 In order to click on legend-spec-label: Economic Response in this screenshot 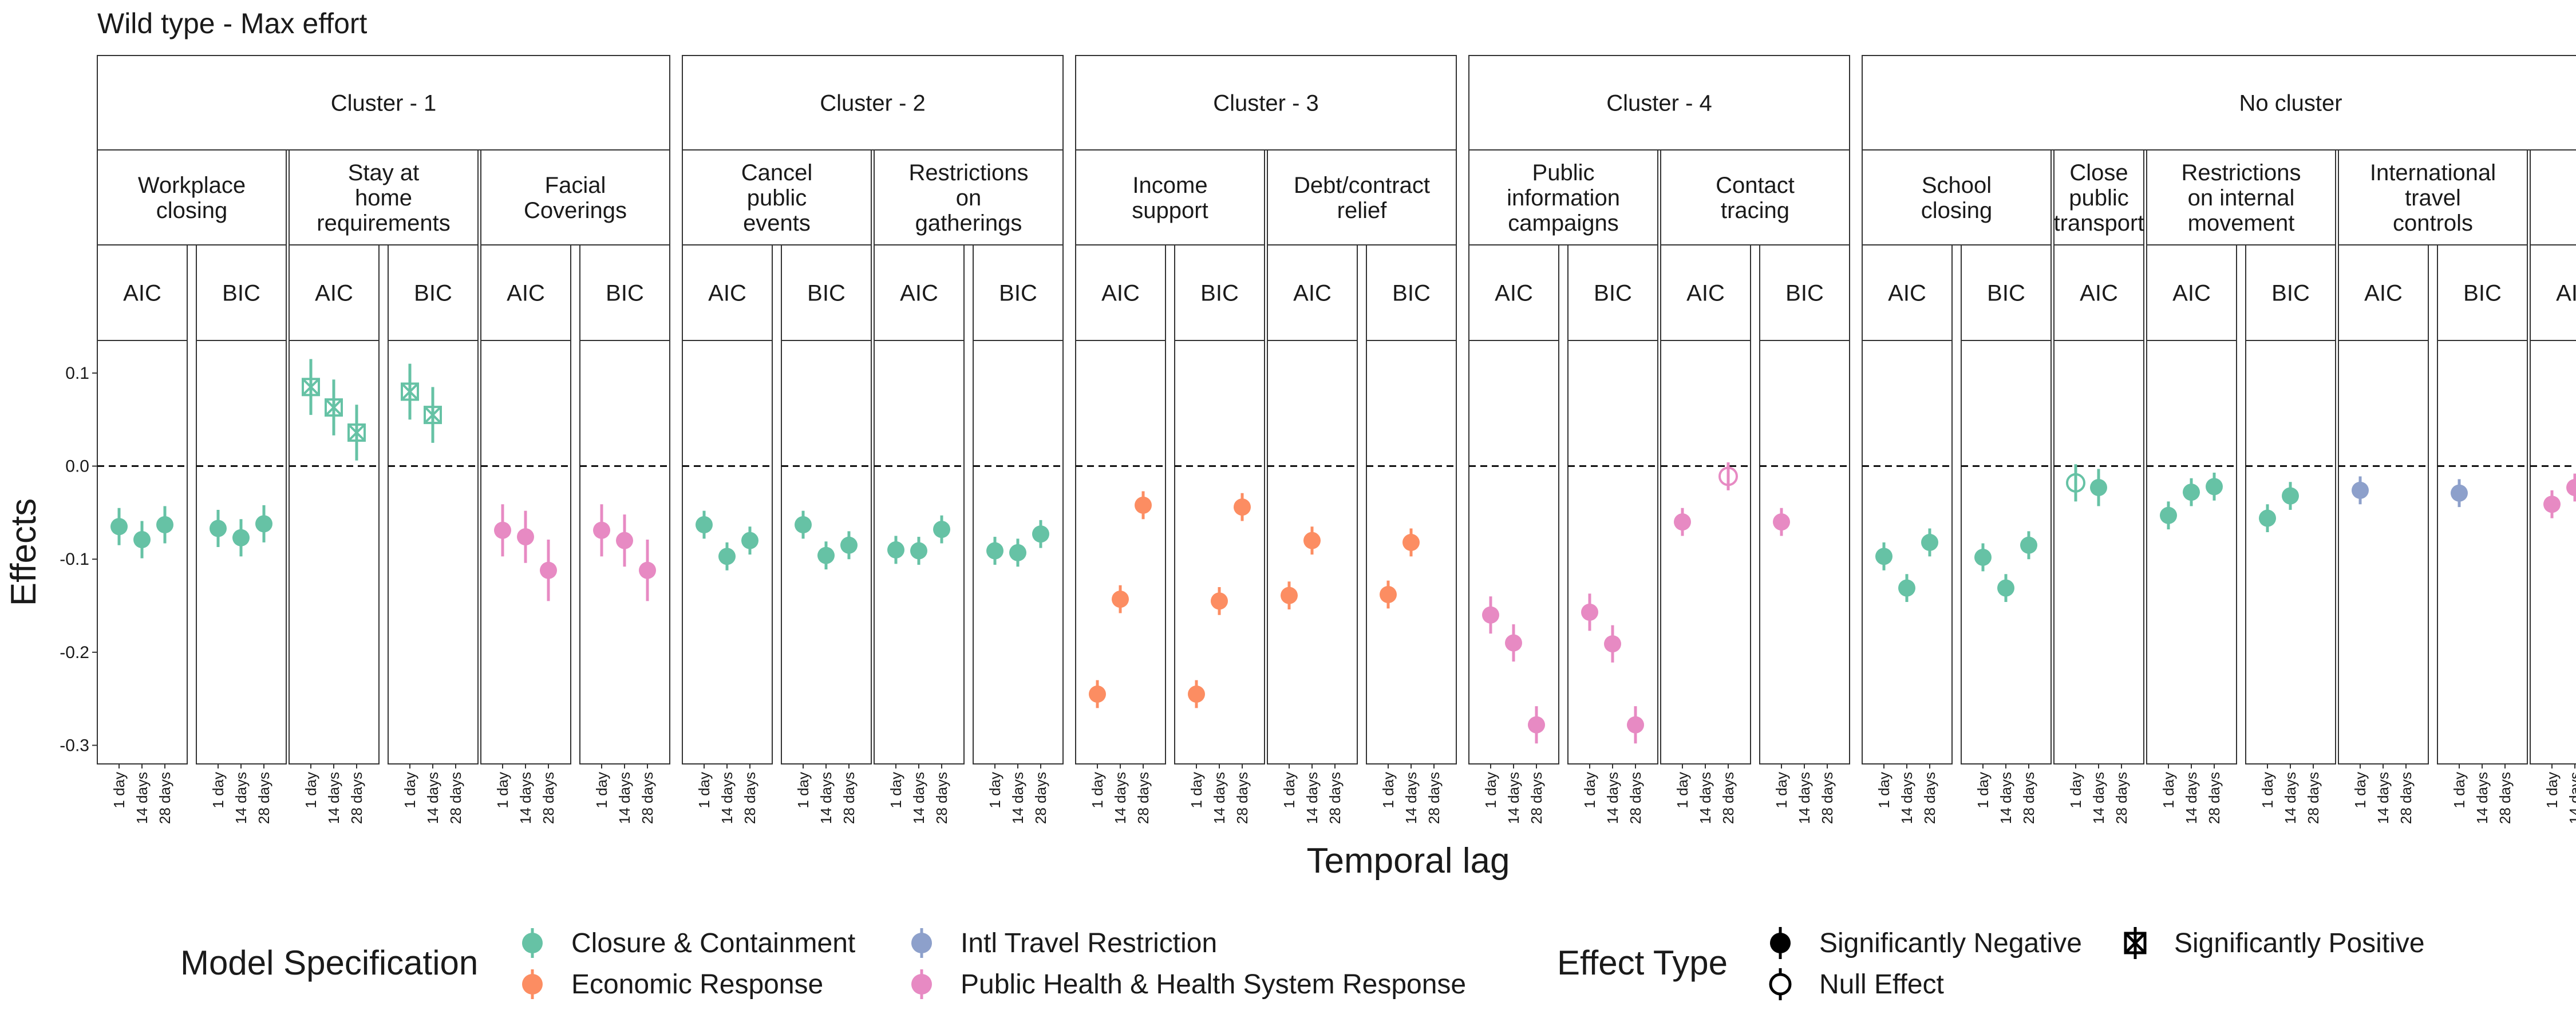, I will do `click(697, 984)`.